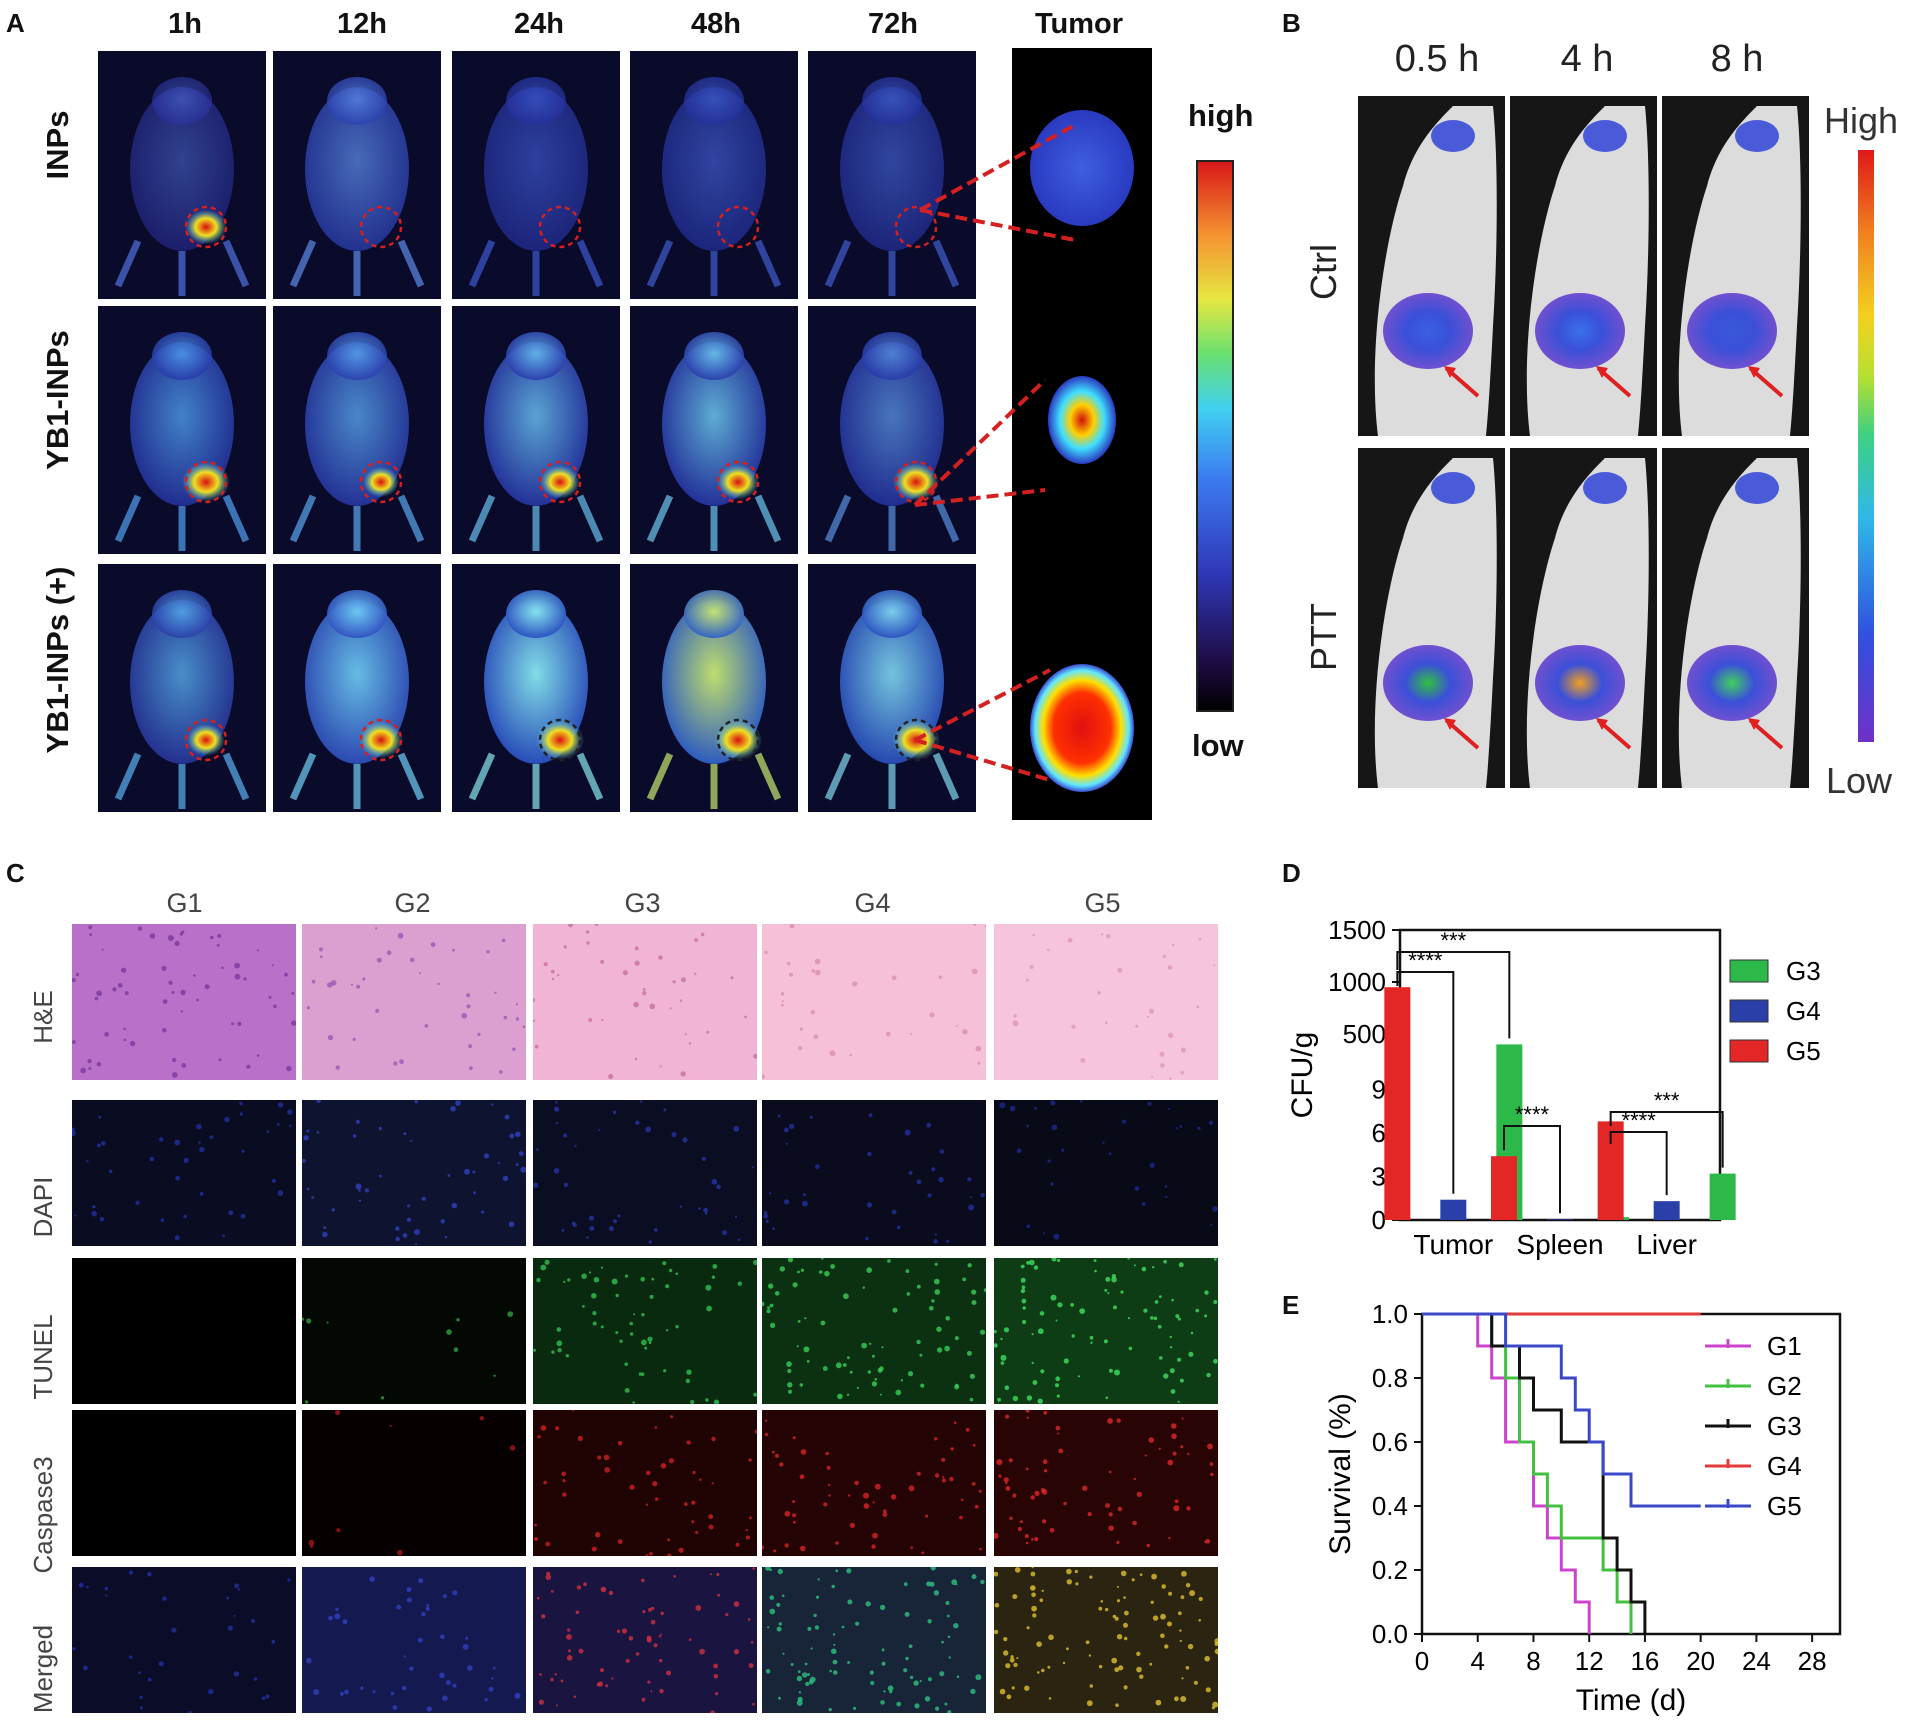 The width and height of the screenshot is (1912, 1734). Describe the element at coordinates (1422, 1661) in the screenshot. I see `panelE-xtick-label: 0` at that location.